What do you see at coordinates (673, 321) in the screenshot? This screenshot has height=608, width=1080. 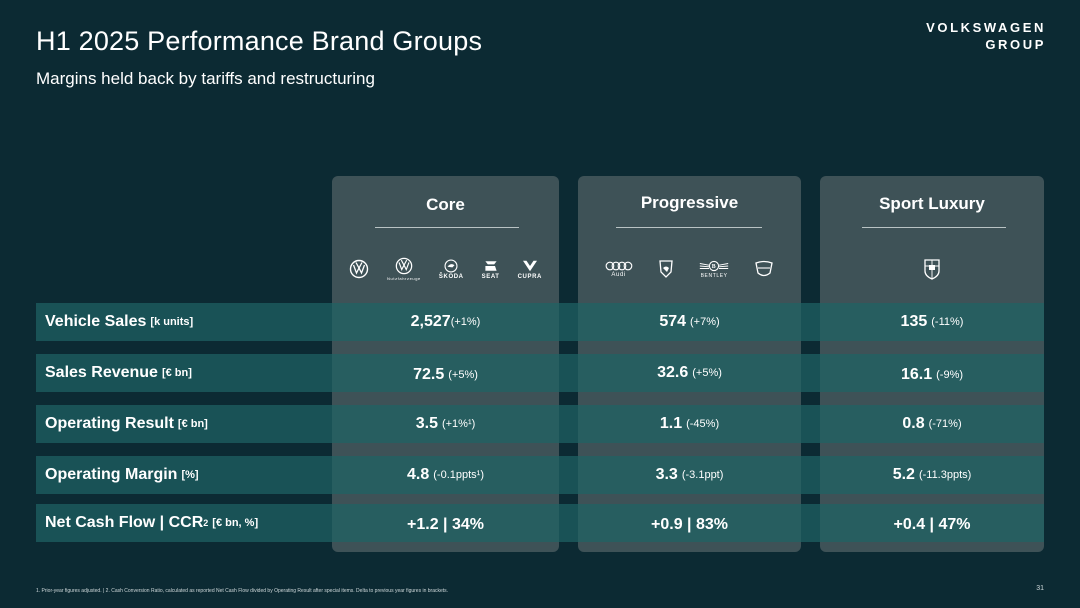 I see `cell-value: 574` at bounding box center [673, 321].